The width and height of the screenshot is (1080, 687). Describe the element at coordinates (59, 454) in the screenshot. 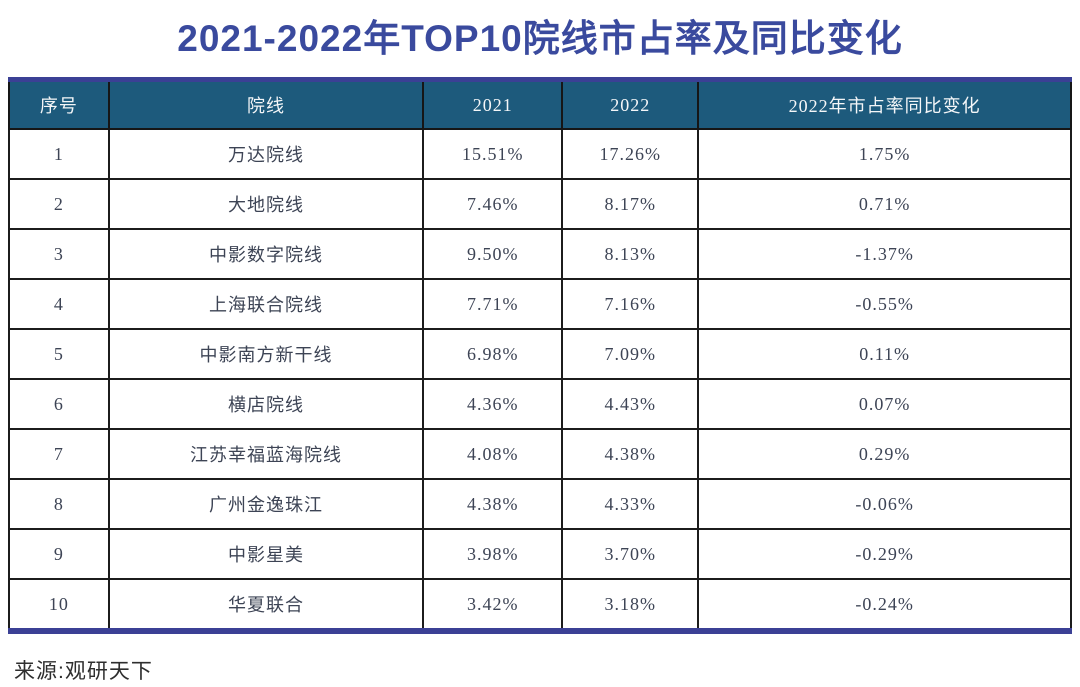

I see `rank-cell: 7` at that location.